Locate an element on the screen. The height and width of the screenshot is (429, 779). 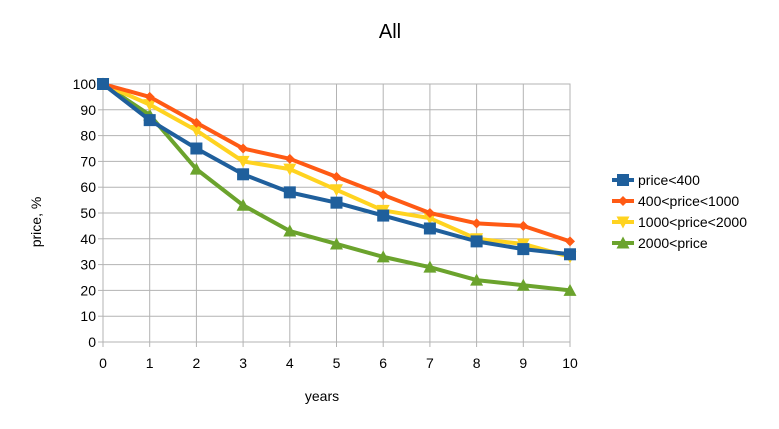
x-tick-label: 3 is located at coordinates (243, 363).